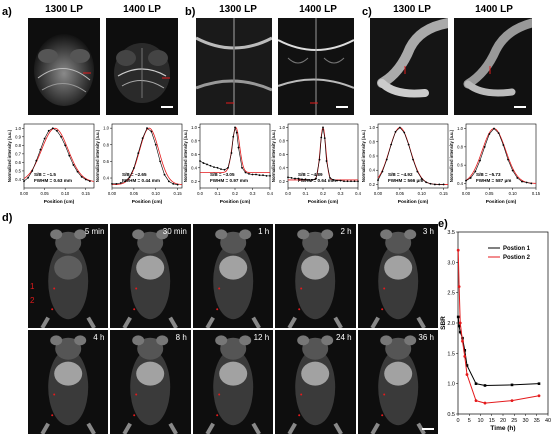  Describe the element at coordinates (282, 167) in the screenshot. I see `y-tick-label: 0.4` at that location.